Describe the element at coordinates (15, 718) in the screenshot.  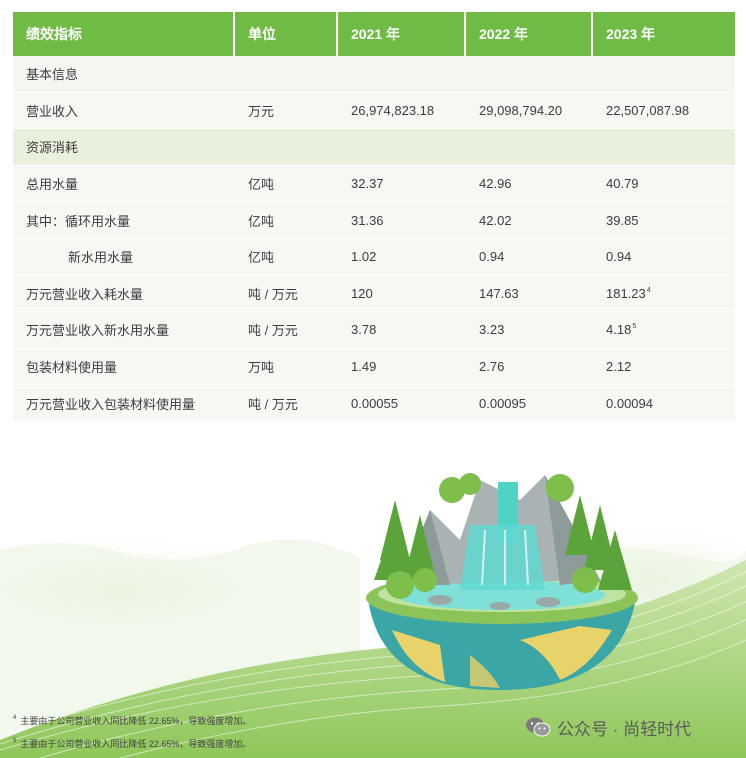
I see `footnote-mark: 4` at that location.